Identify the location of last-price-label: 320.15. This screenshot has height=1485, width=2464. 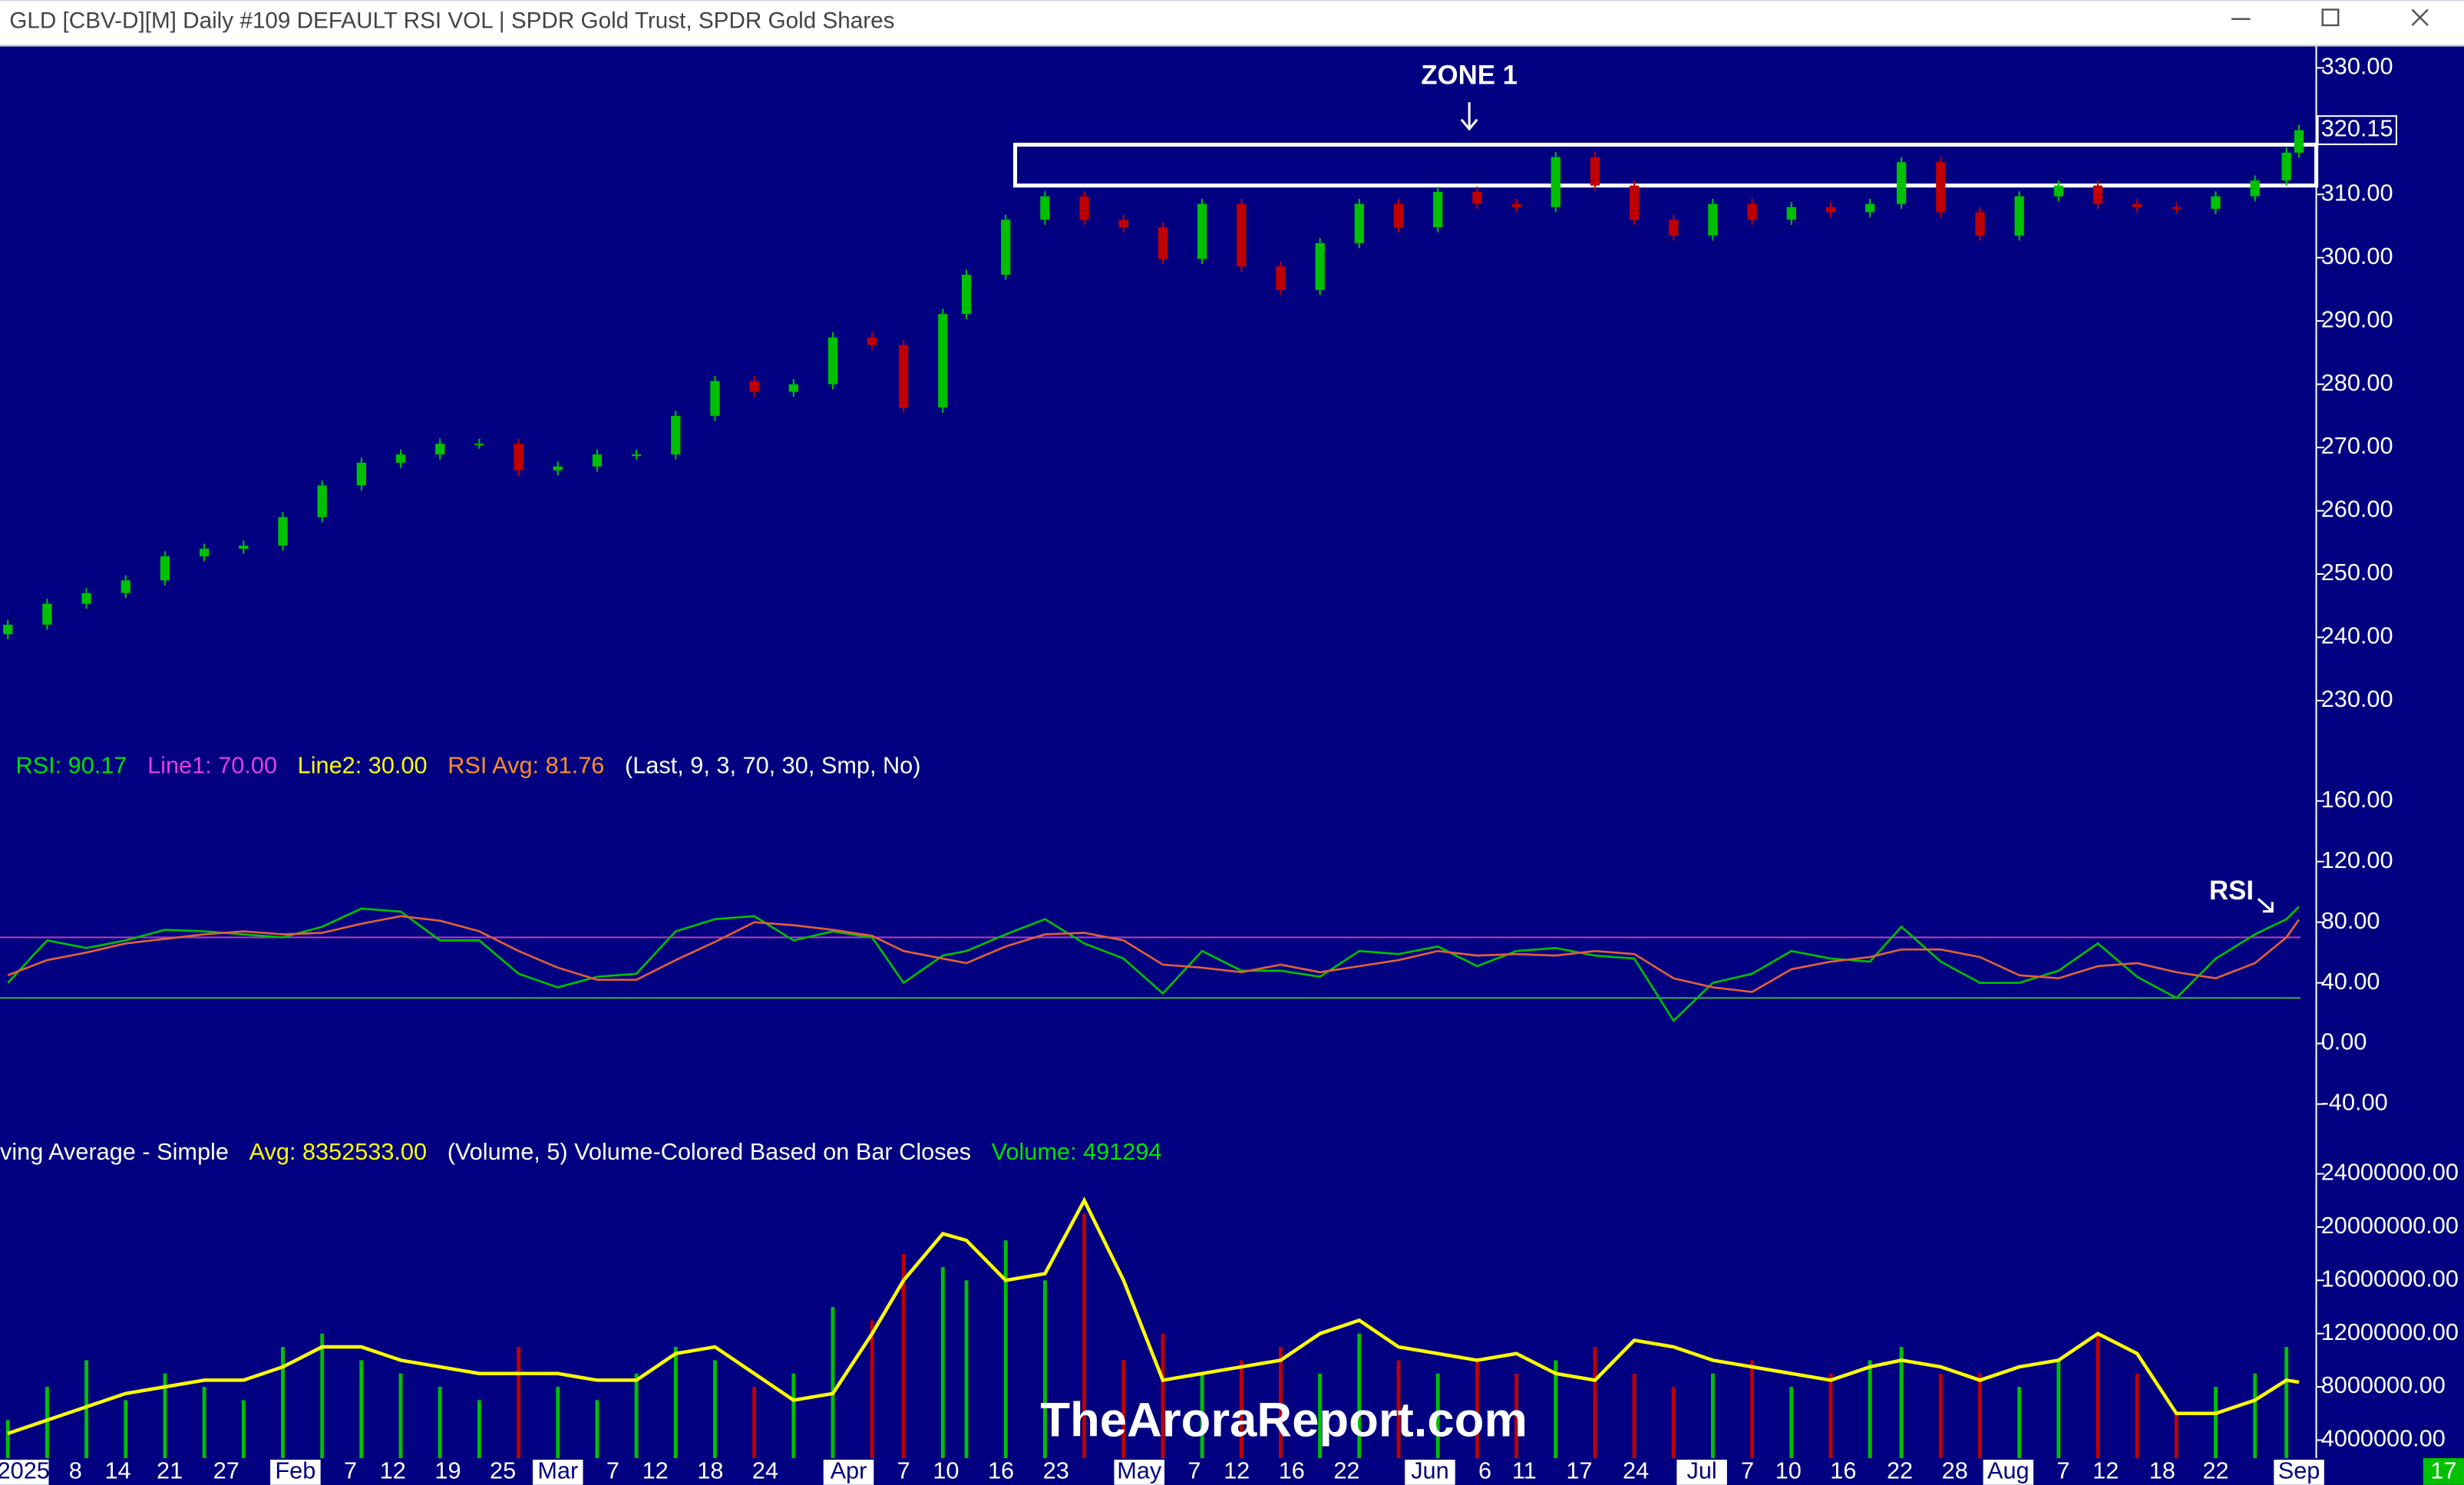
(2357, 128).